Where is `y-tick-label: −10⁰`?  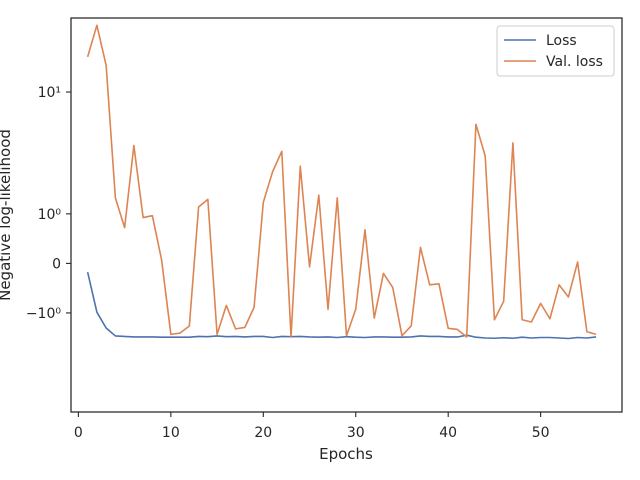
y-tick-label: −10⁰ is located at coordinates (44, 314).